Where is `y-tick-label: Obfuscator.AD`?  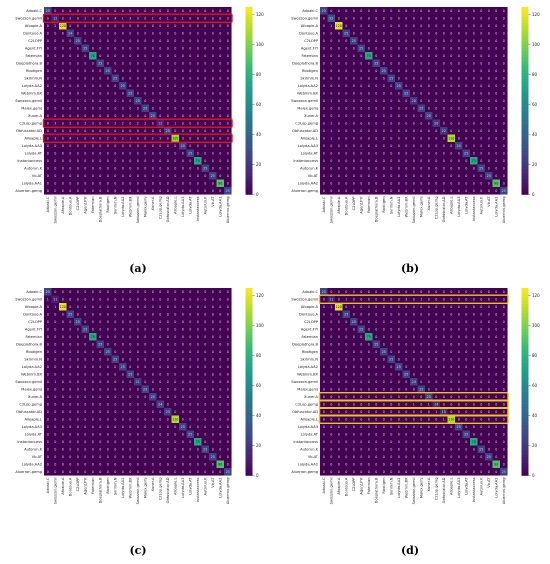 y-tick-label: Obfuscator.AD is located at coordinates (29, 131).